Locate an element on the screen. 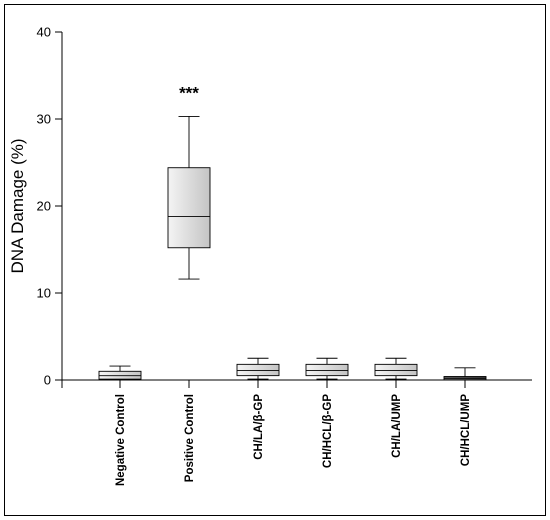  box-iqr is located at coordinates (189, 208).